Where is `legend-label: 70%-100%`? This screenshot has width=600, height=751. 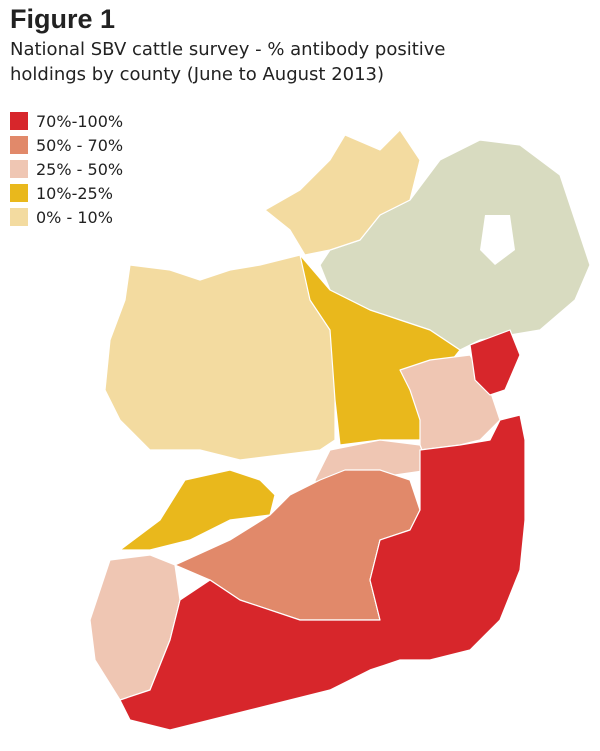 legend-label: 70%-100% is located at coordinates (79, 121).